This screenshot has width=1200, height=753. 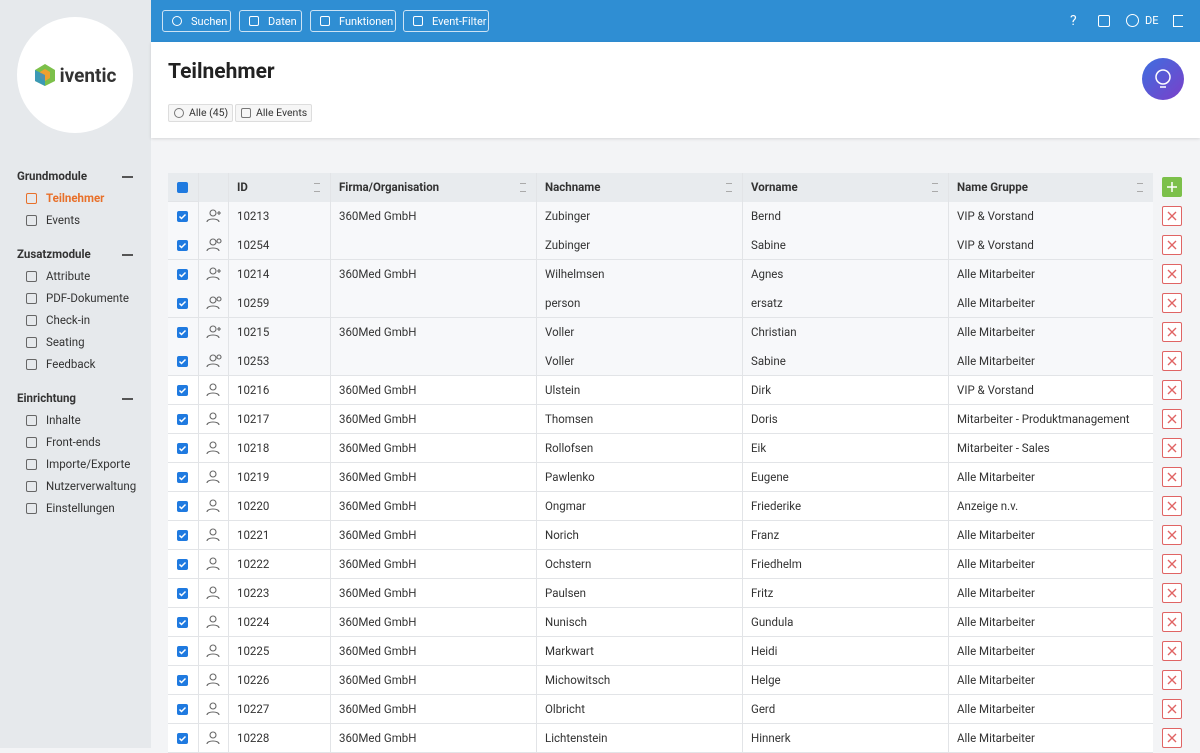 What do you see at coordinates (182, 187) in the screenshot?
I see `select-all-checkbox` at bounding box center [182, 187].